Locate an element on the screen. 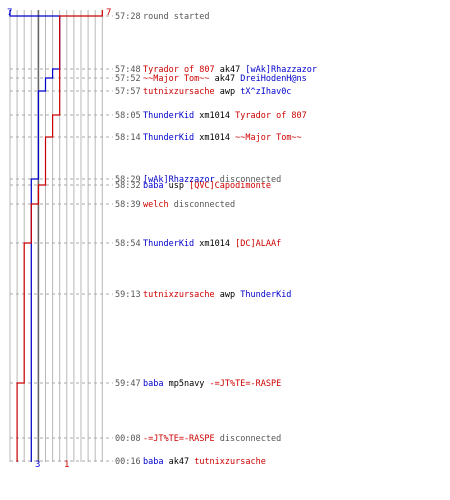  event-time: 57:28 is located at coordinates (128, 17).